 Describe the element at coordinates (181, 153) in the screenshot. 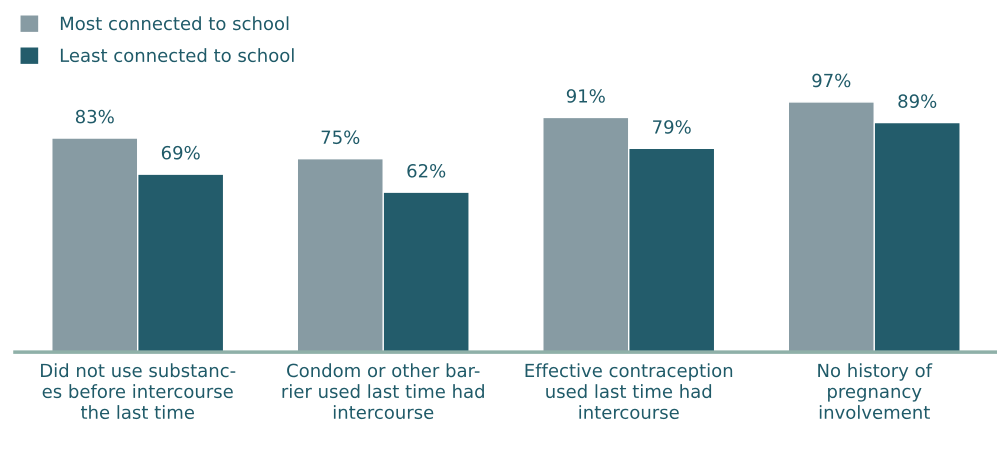

I see `data-label: 69%` at that location.